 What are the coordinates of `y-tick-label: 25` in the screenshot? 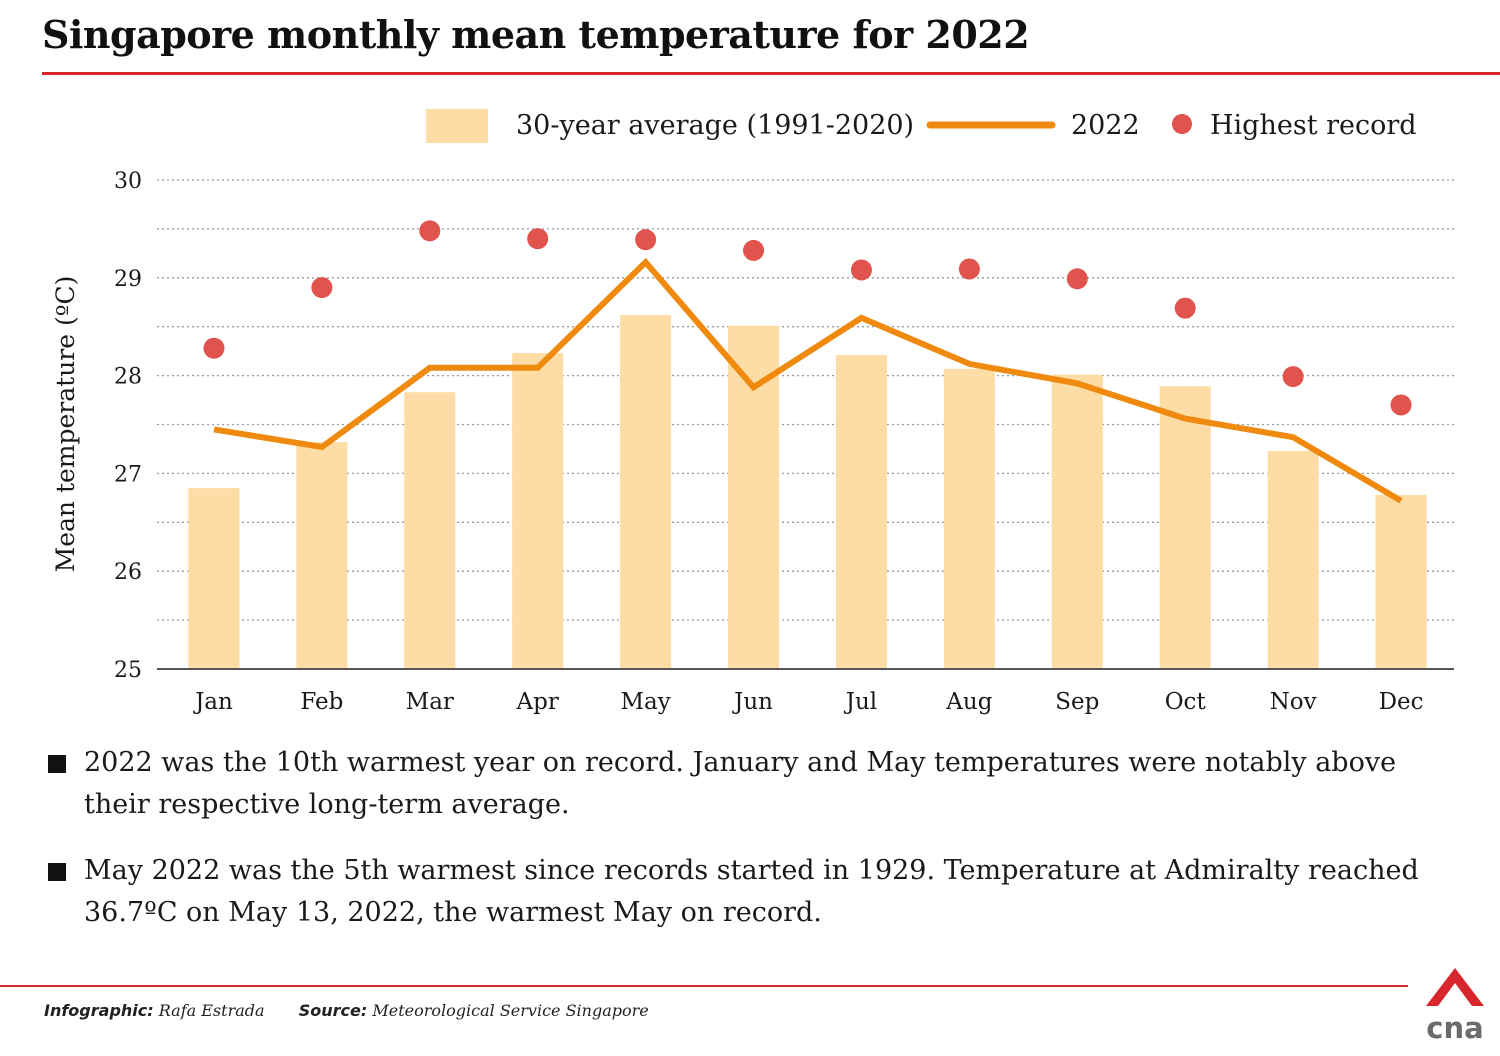 It's located at (128, 670).